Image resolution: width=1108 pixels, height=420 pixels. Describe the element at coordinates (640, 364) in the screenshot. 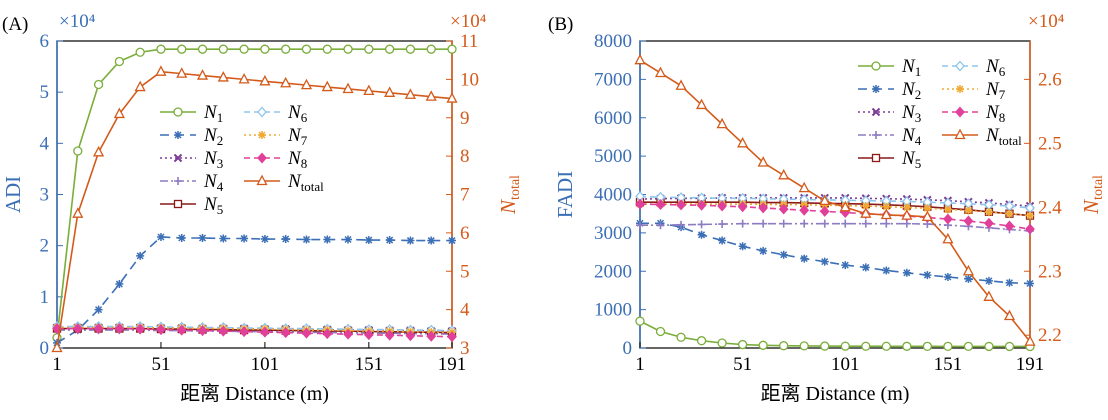

I see `panel-b-x-tick-label: 1` at that location.